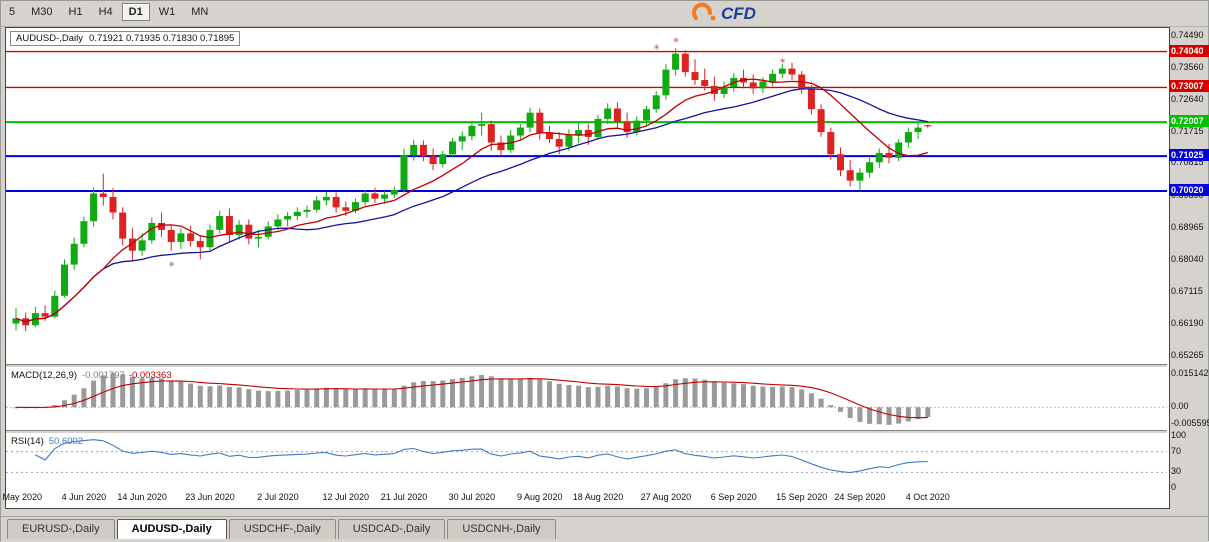 This screenshot has height=542, width=1209. Describe the element at coordinates (200, 12) in the screenshot. I see `timeframe-button-mn: MN` at that location.